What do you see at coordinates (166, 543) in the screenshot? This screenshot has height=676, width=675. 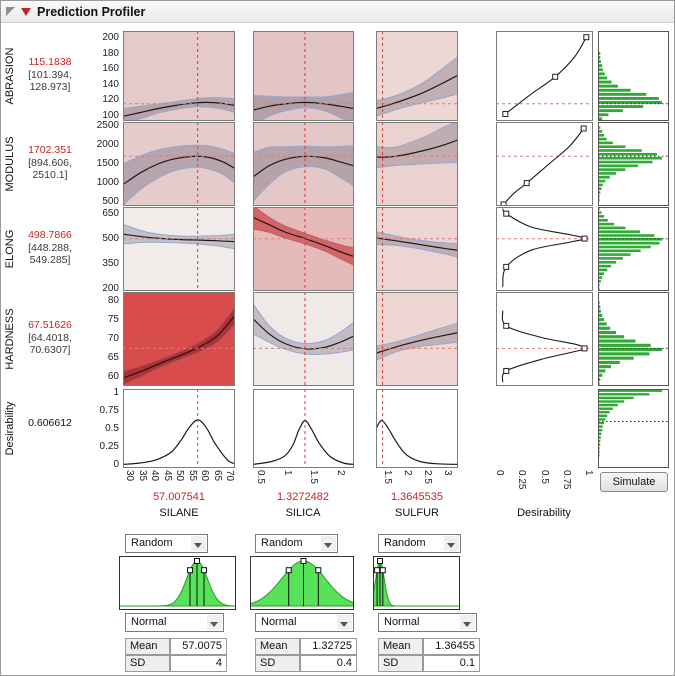 I see `sampling-dropdown-silane: Random` at bounding box center [166, 543].